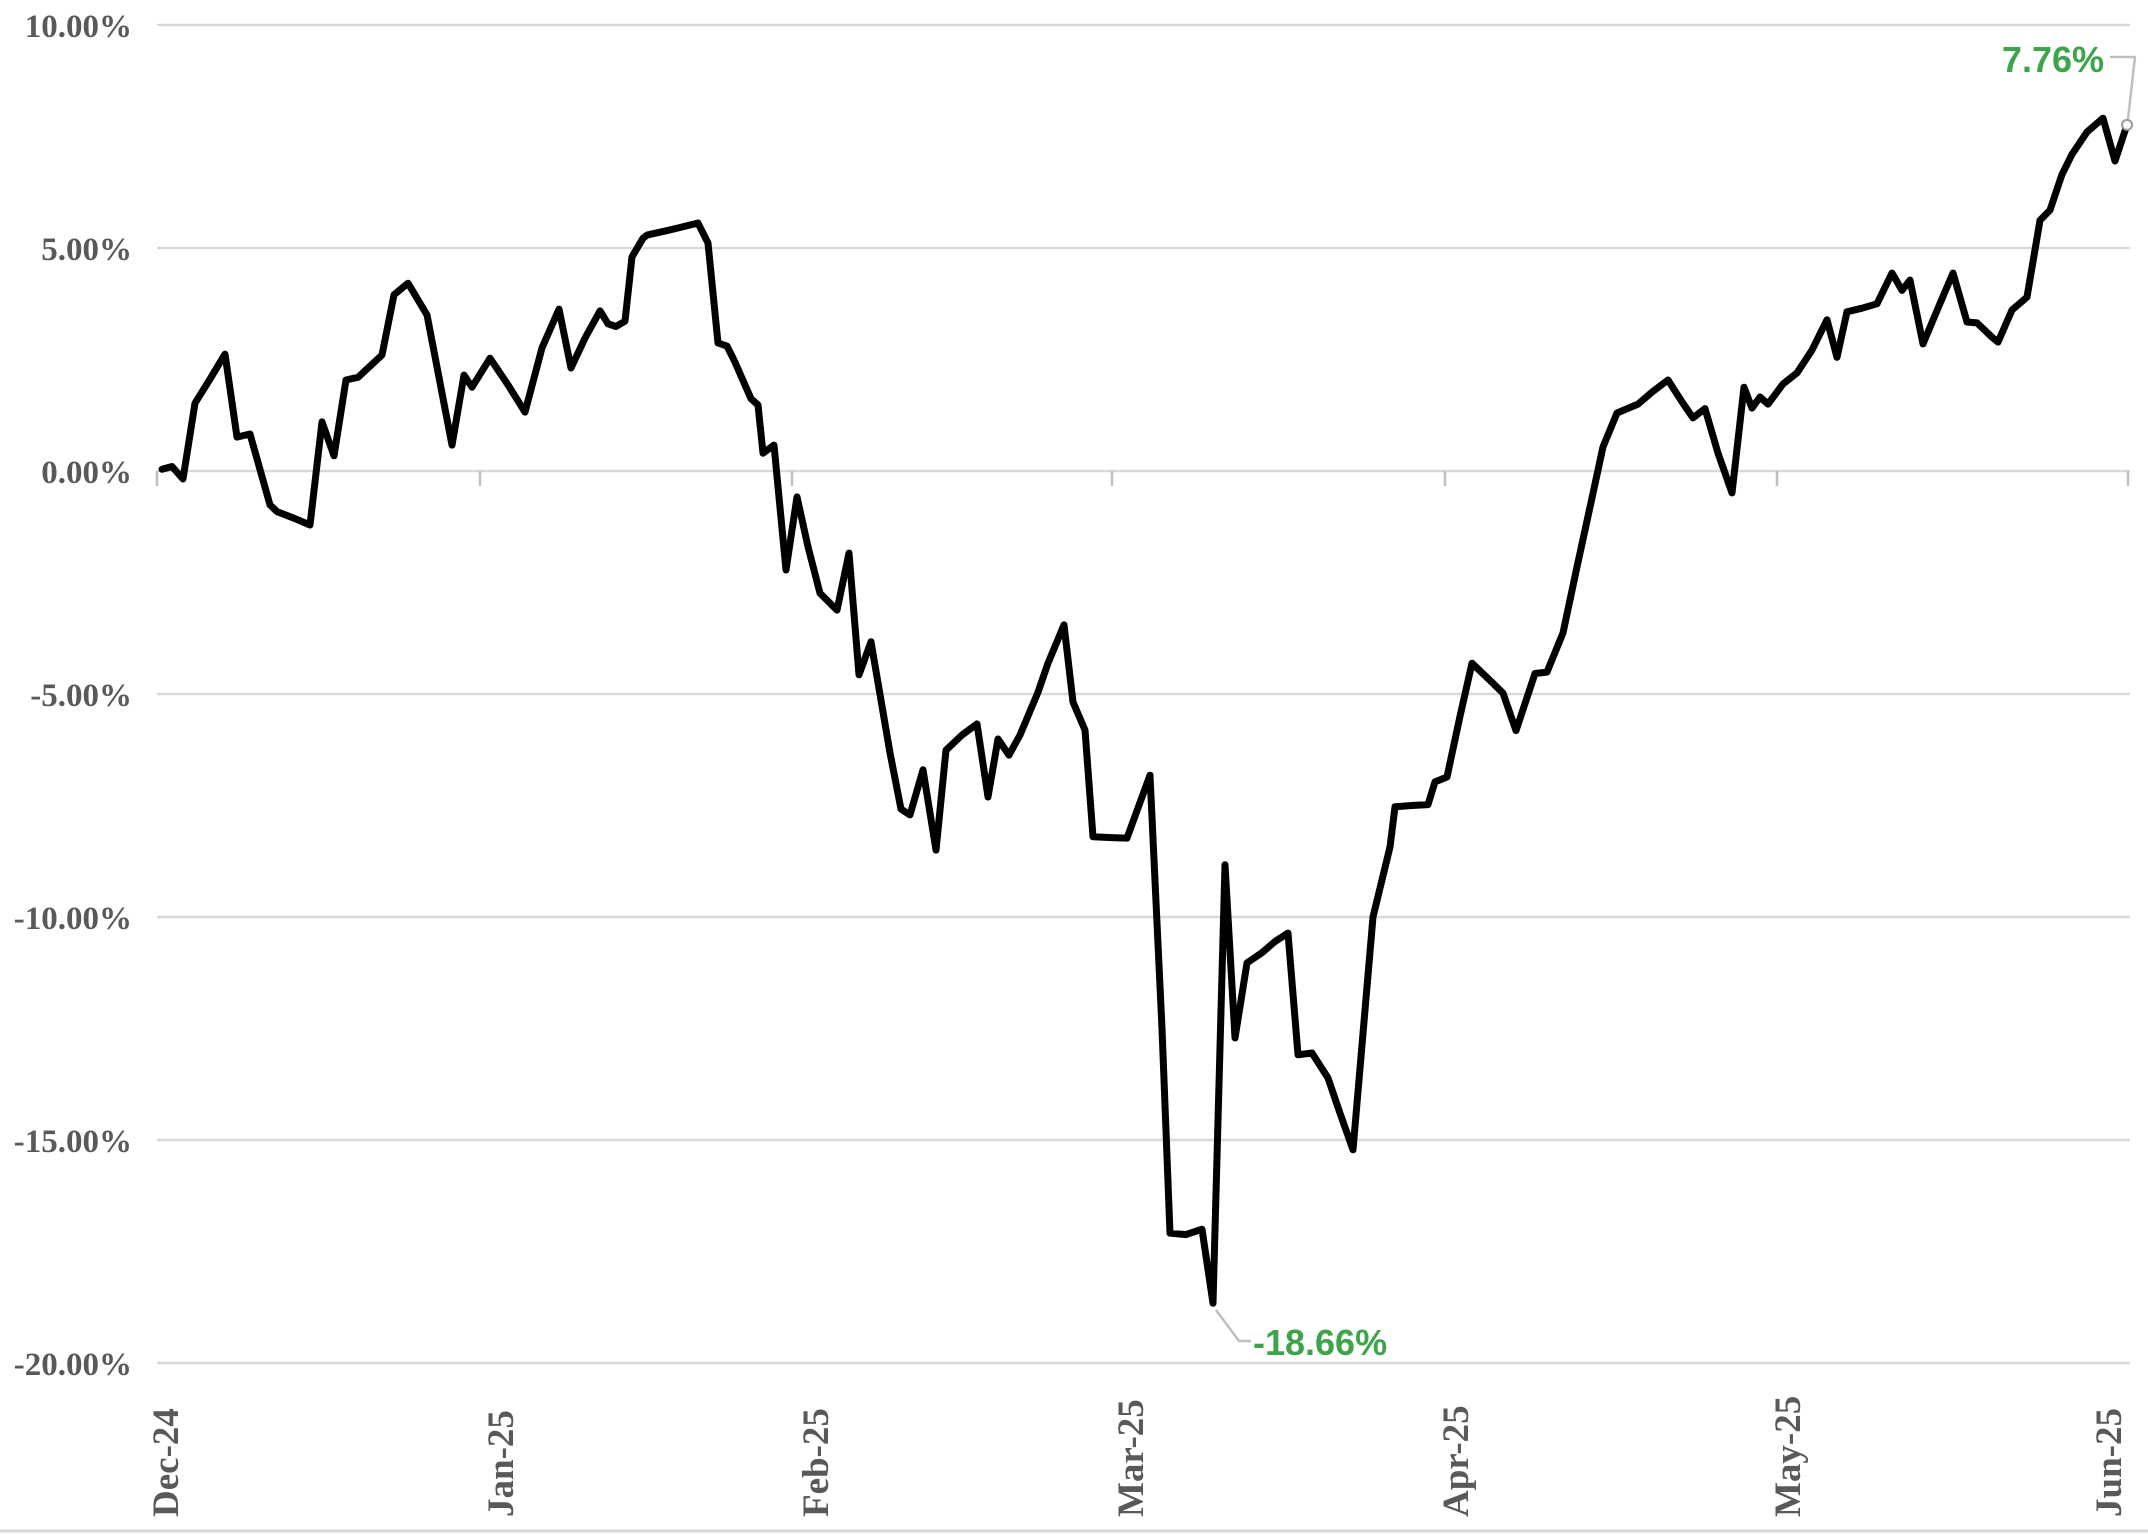 The width and height of the screenshot is (2148, 1534). I want to click on y-axis-tick-label: -15.00%, so click(73, 1142).